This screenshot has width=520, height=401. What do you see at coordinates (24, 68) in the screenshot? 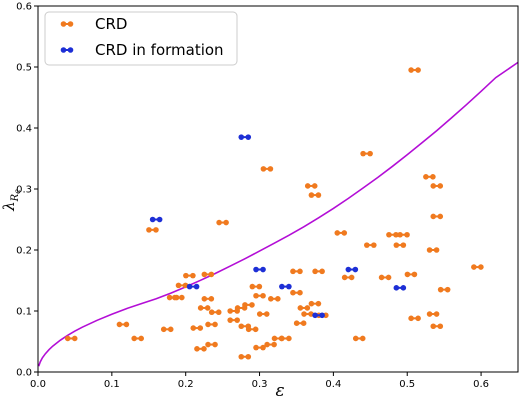
I see `y-tick-label: 0.5` at bounding box center [24, 68].